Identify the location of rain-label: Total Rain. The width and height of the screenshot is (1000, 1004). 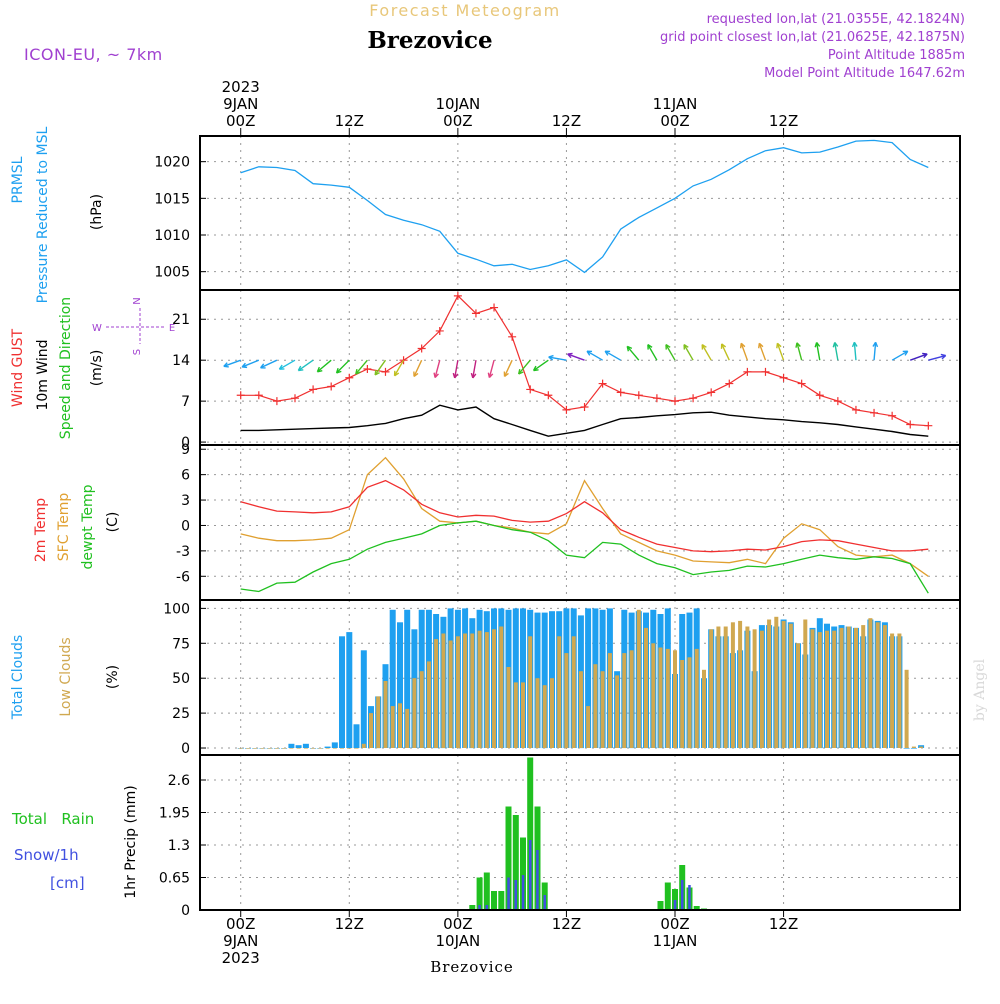
(52, 819).